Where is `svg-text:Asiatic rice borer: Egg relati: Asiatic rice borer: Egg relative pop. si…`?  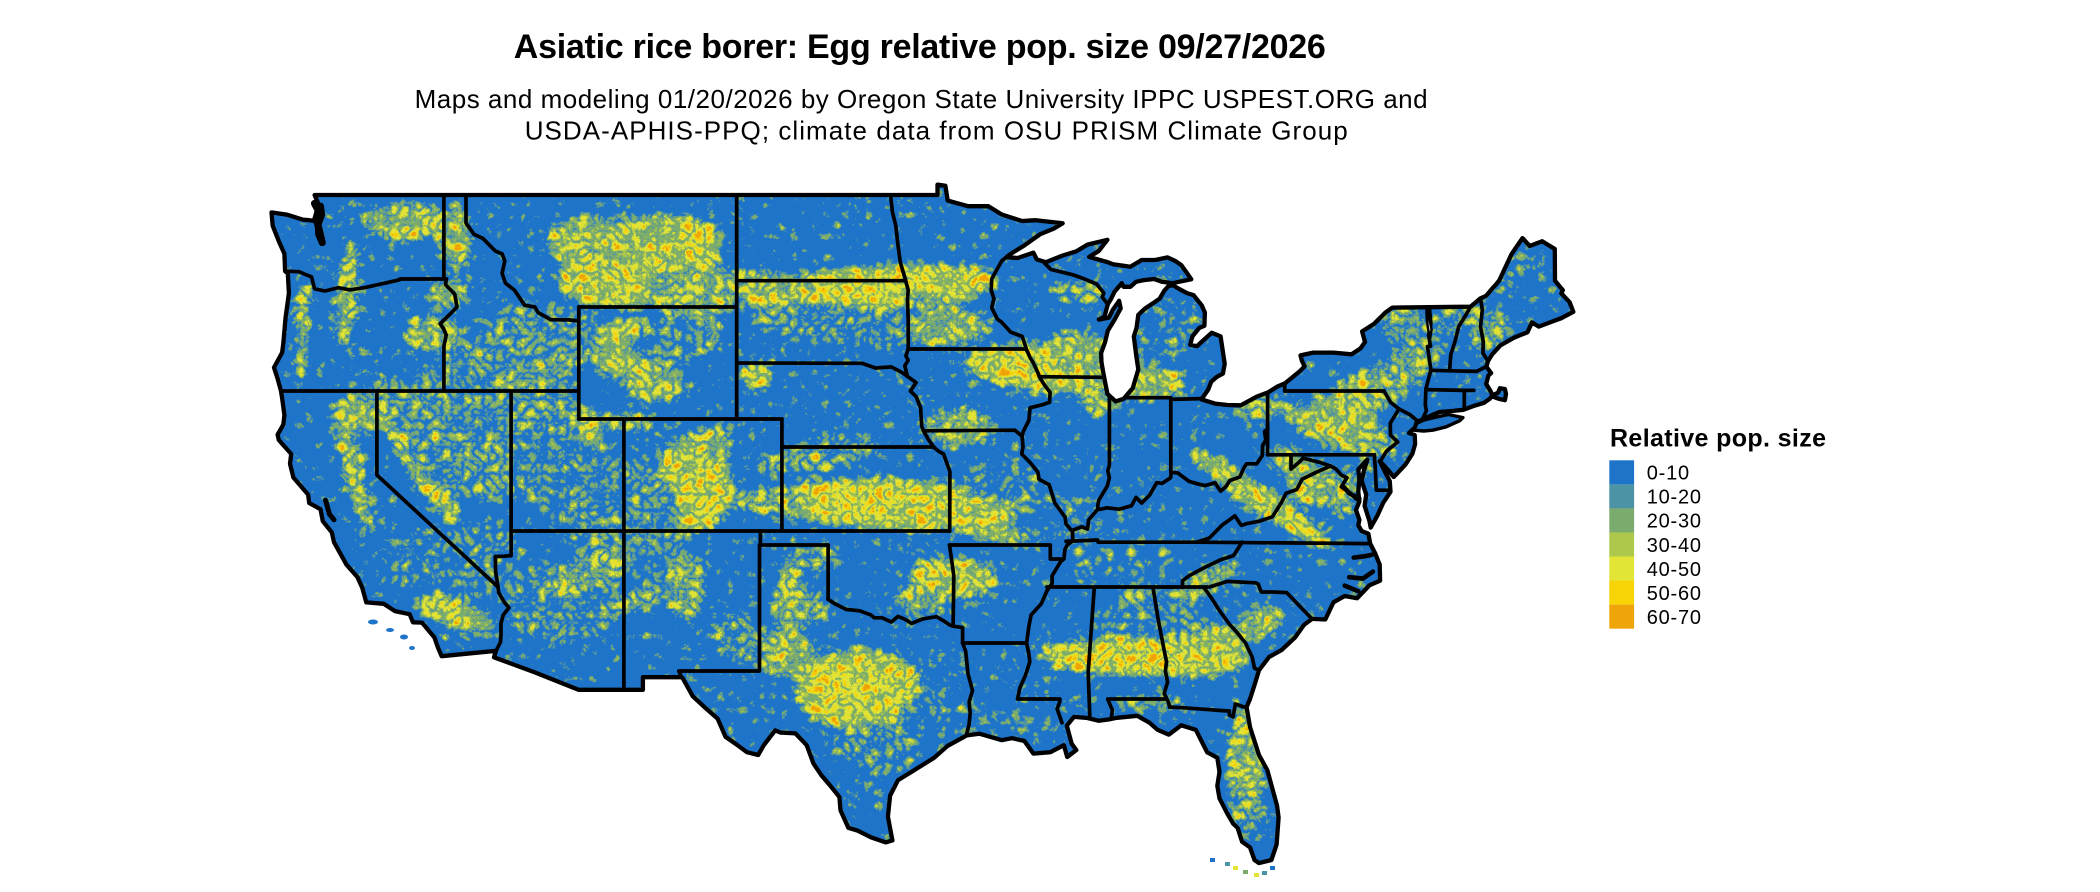
svg-text:Asiatic rice borer: Egg relati: Asiatic rice borer: Egg relative pop. si… is located at coordinates (920, 47).